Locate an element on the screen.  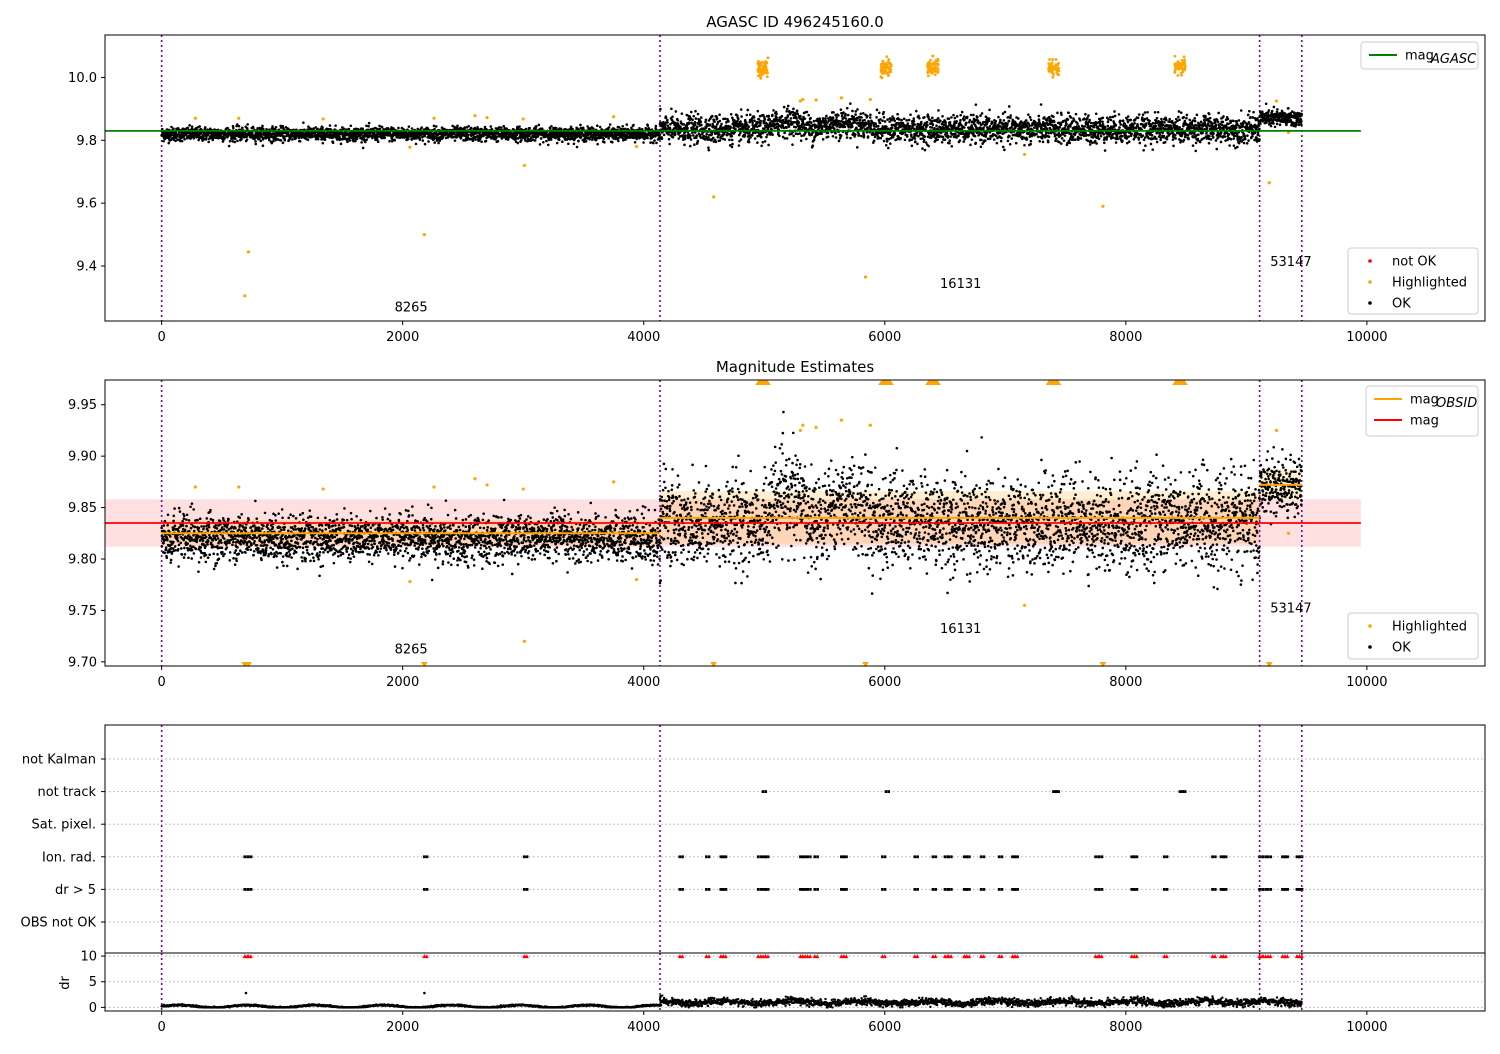
panel-title: AGASC ID 496245160.0 is located at coordinates (795, 22).